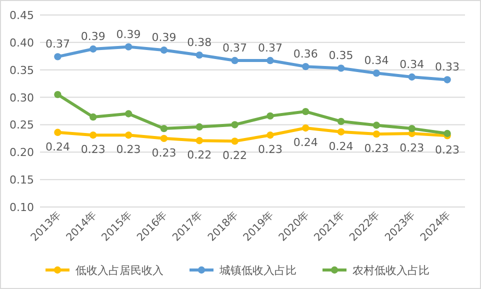  Describe the element at coordinates (199, 43) in the screenshot. I see `data-label: 0.38` at that location.